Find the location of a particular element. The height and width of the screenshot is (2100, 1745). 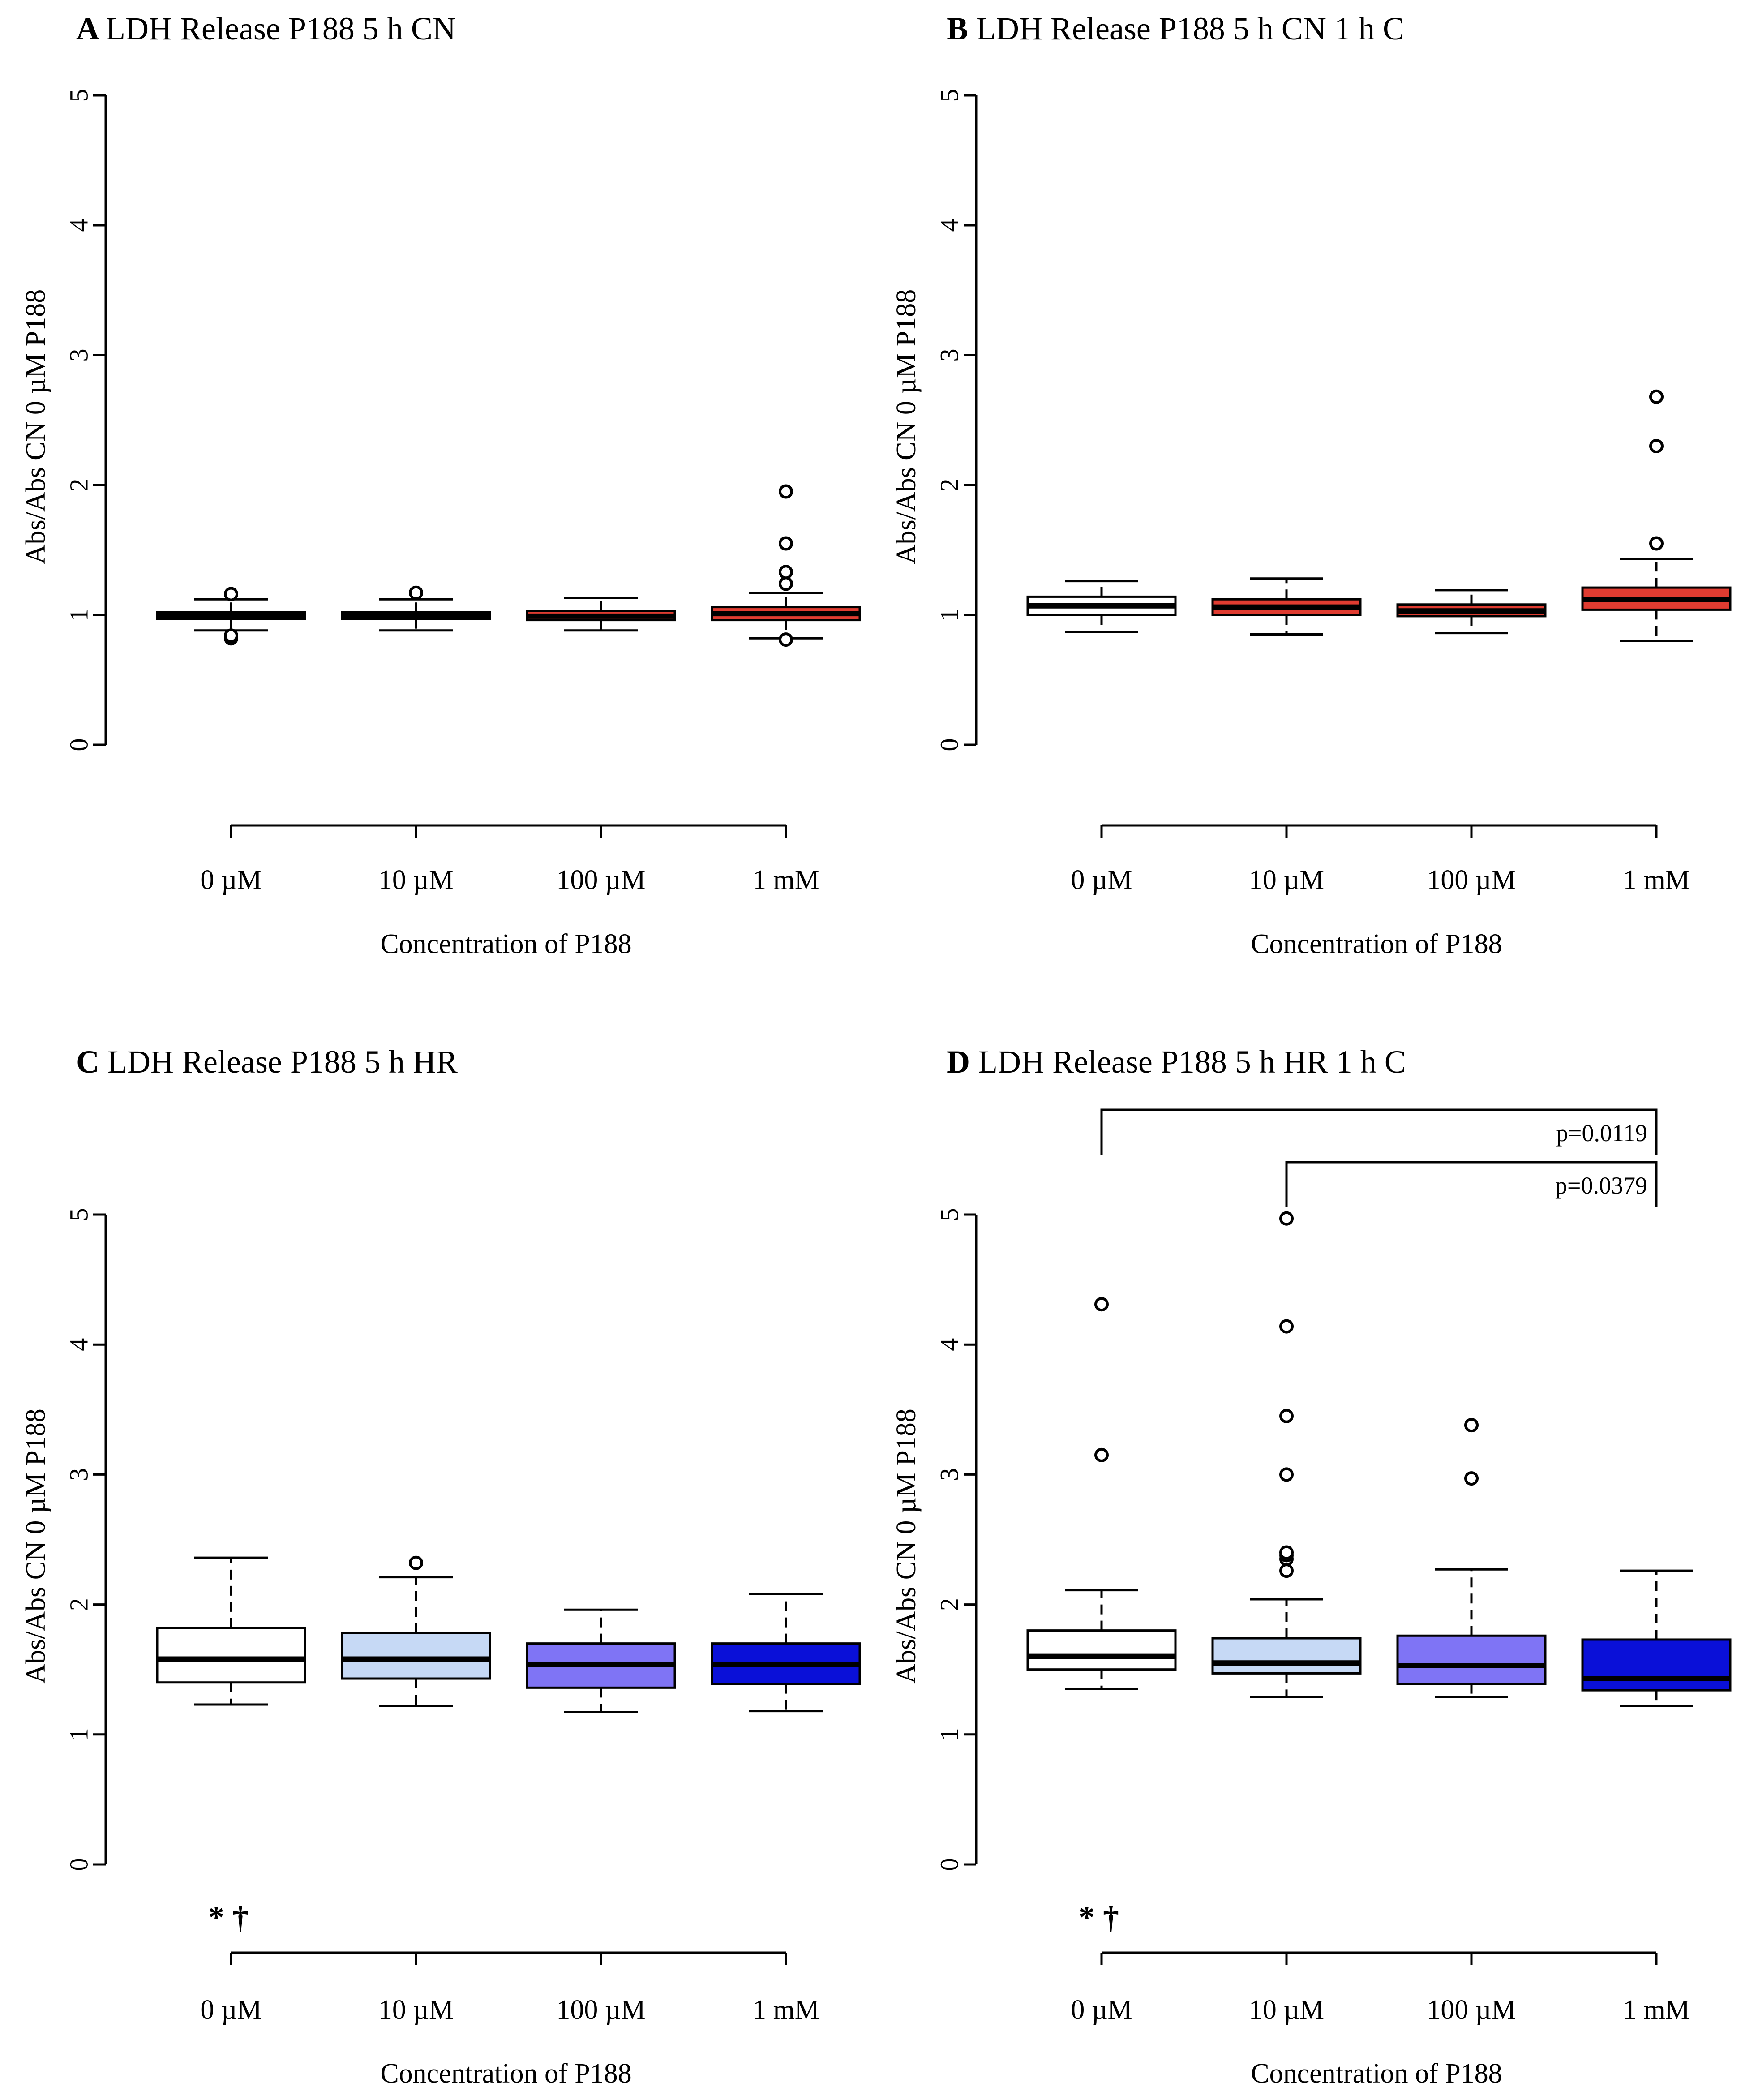

p-value-label: p=0.0119 is located at coordinates (1601, 1133).